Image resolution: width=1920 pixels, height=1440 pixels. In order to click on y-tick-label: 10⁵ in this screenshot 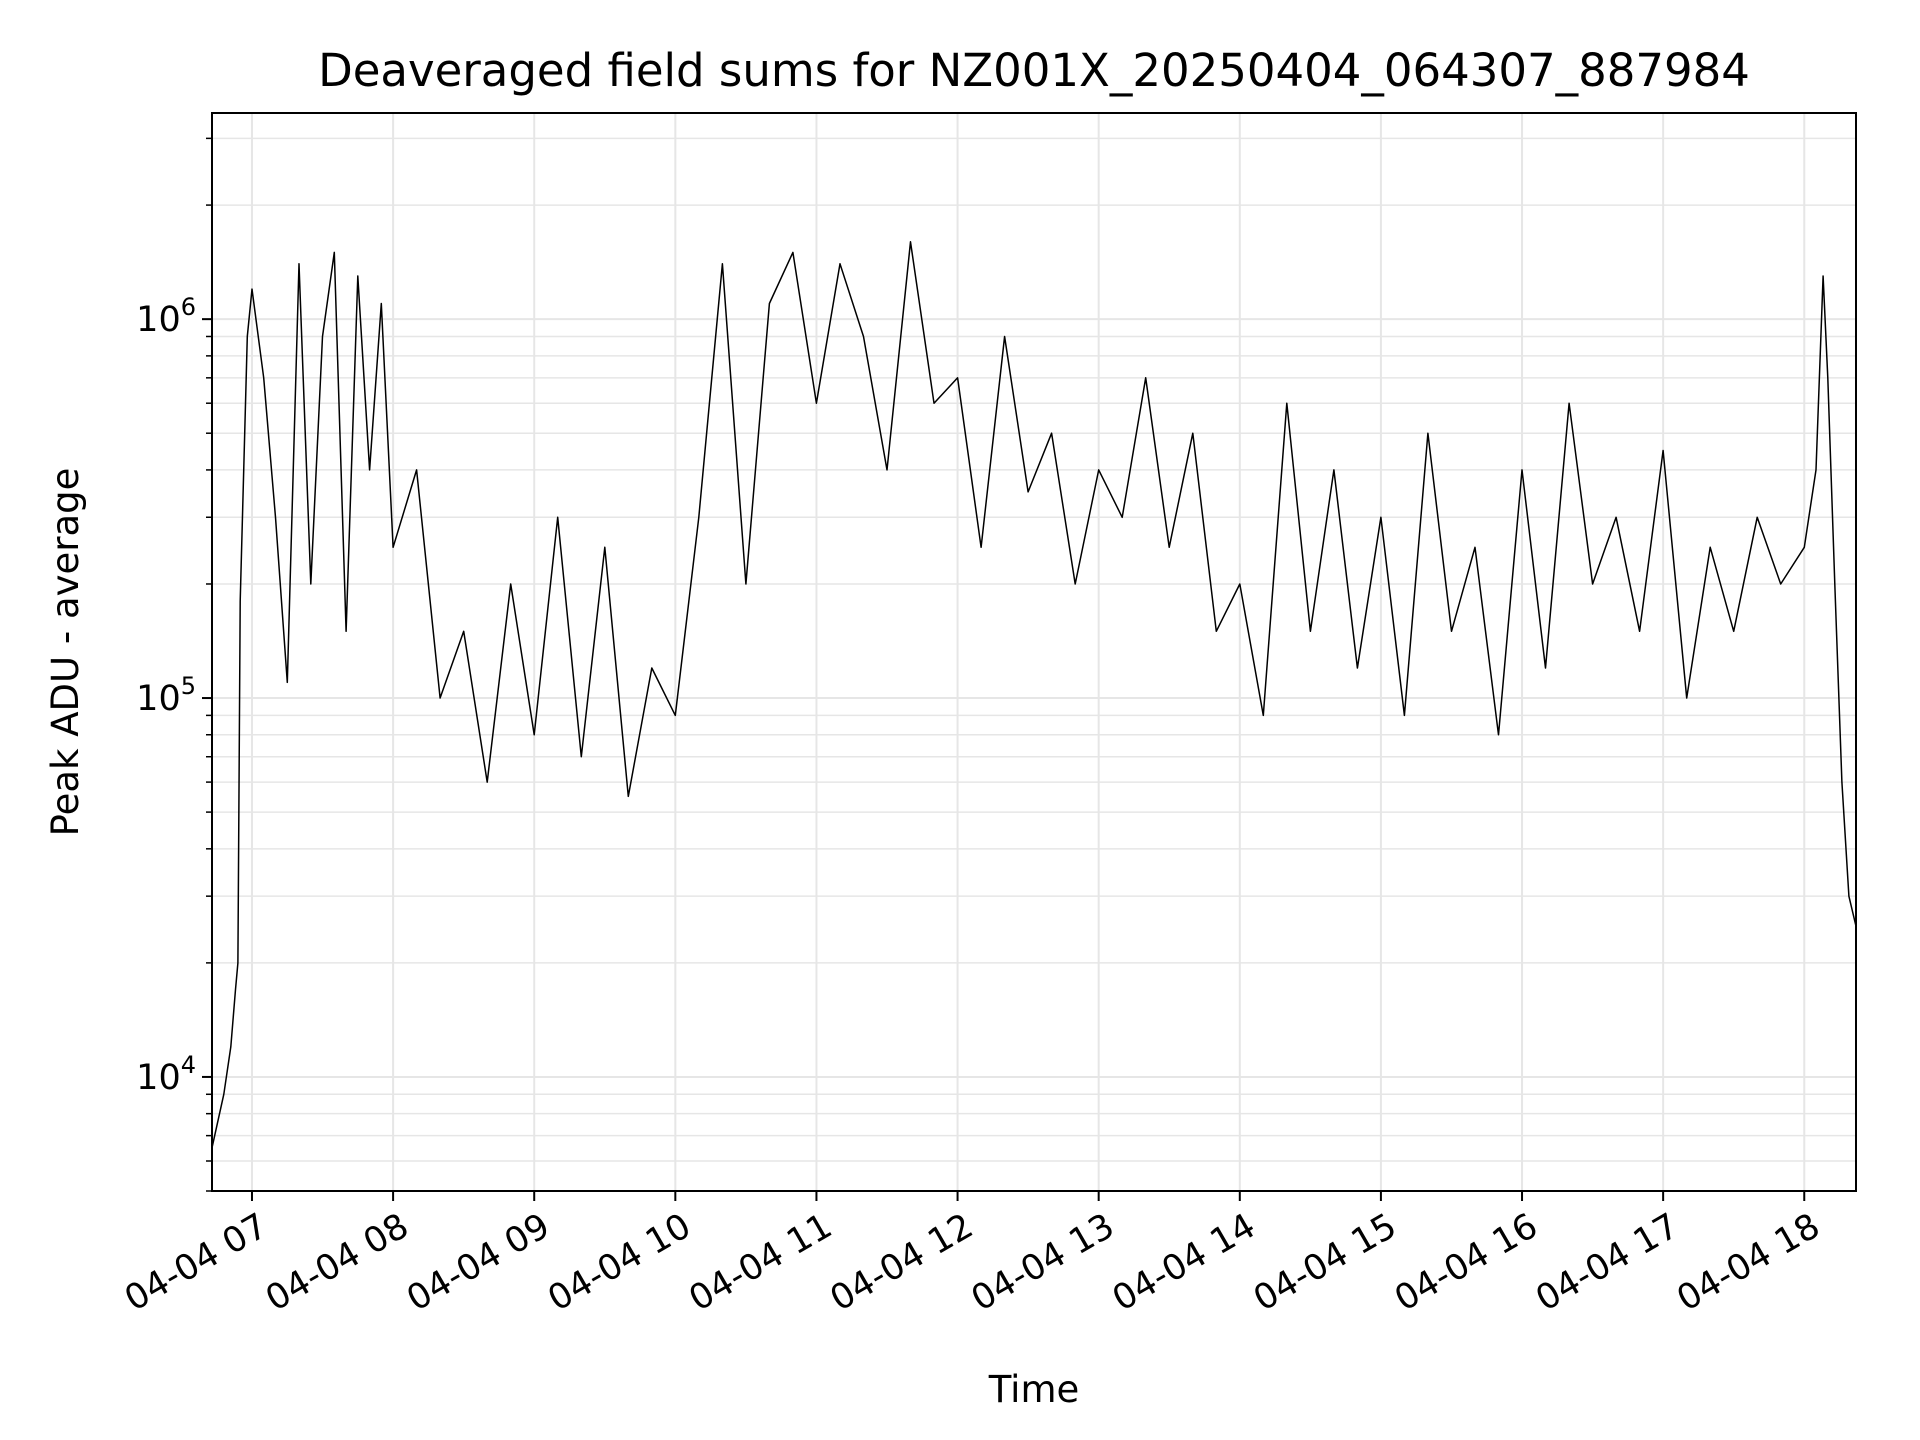, I will do `click(166, 695)`.